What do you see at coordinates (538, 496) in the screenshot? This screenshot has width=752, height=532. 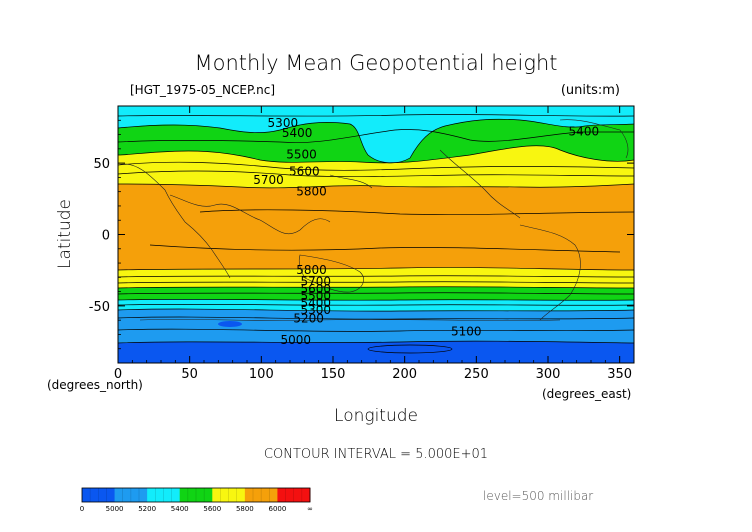 I see `level-label: level=500 millibar` at bounding box center [538, 496].